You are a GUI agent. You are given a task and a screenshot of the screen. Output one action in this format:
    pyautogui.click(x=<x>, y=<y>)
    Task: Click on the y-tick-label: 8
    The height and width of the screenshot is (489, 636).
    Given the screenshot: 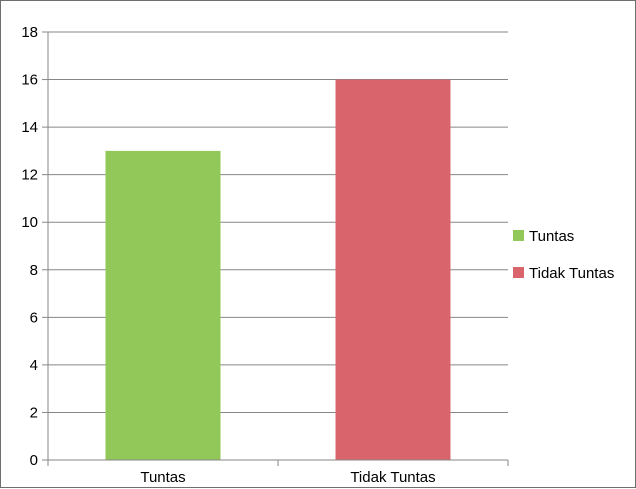 What is the action you would take?
    pyautogui.click(x=34, y=270)
    